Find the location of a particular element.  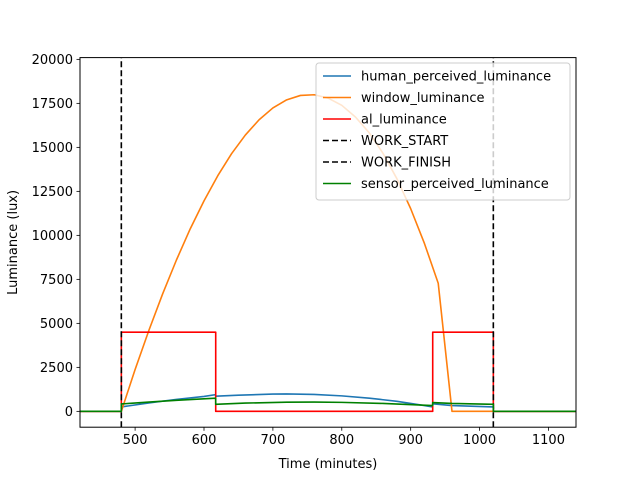

x-tick-label: 600 is located at coordinates (204, 440).